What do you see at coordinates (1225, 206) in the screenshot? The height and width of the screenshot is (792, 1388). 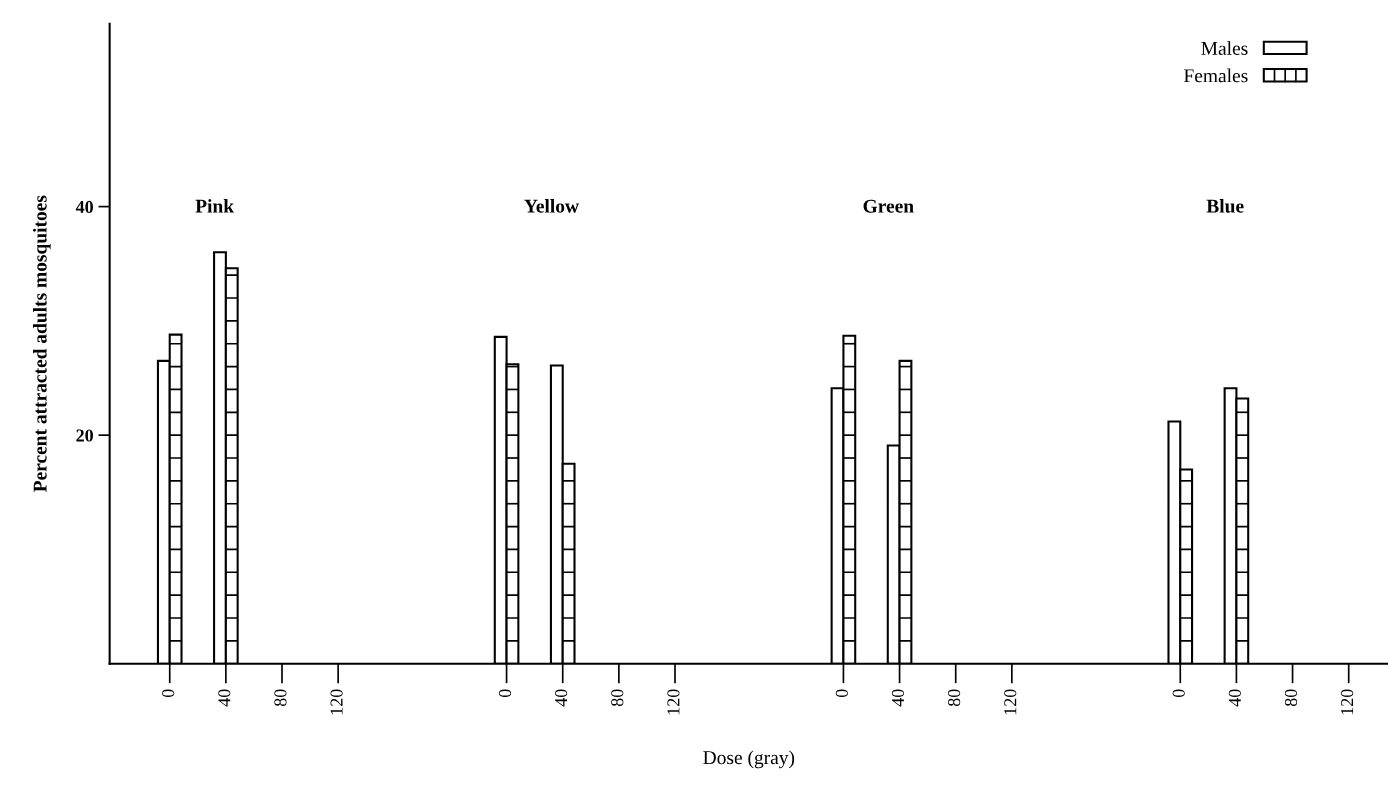 I see `annotation: Blue` at bounding box center [1225, 206].